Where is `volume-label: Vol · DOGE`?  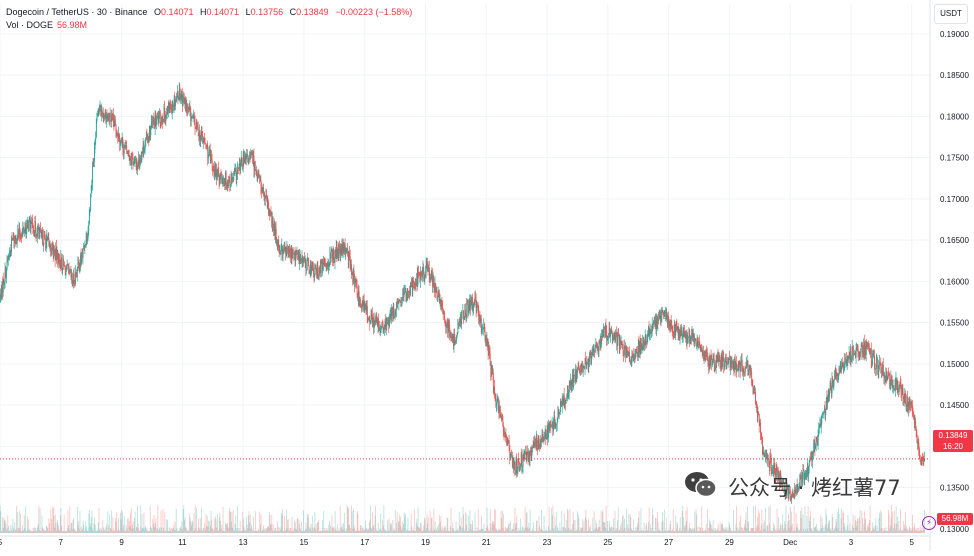 volume-label: Vol · DOGE is located at coordinates (30, 25).